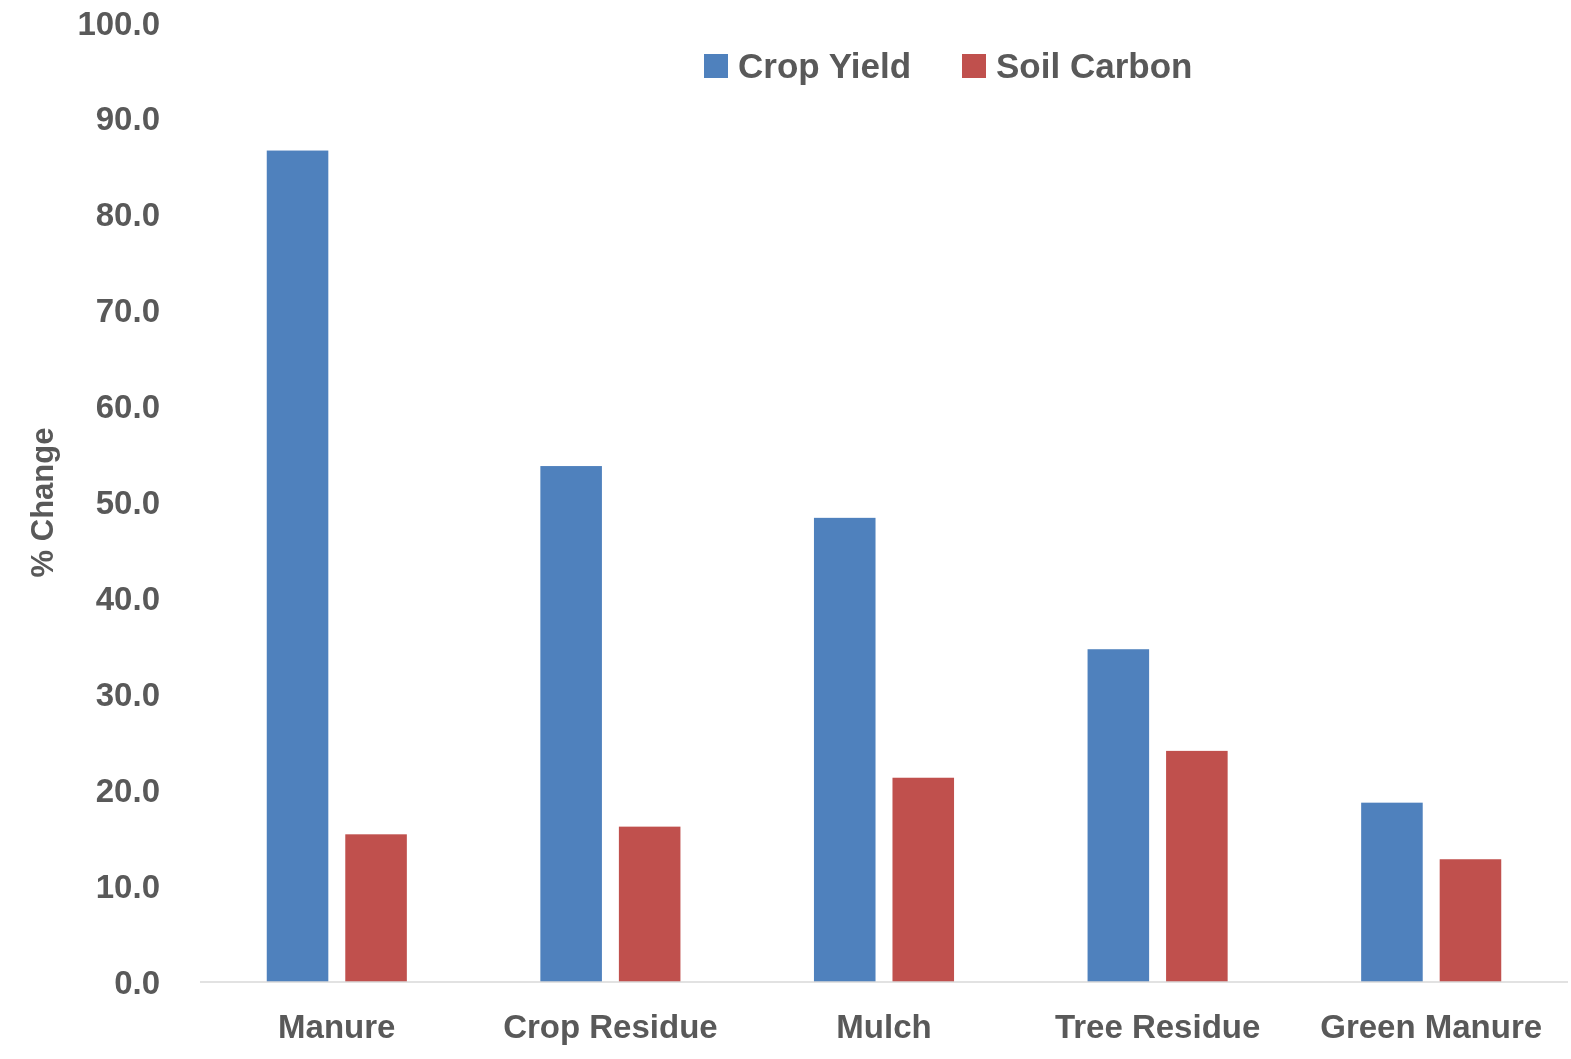 This screenshot has width=1571, height=1059. I want to click on y-tick-label: 100.0, so click(118, 23).